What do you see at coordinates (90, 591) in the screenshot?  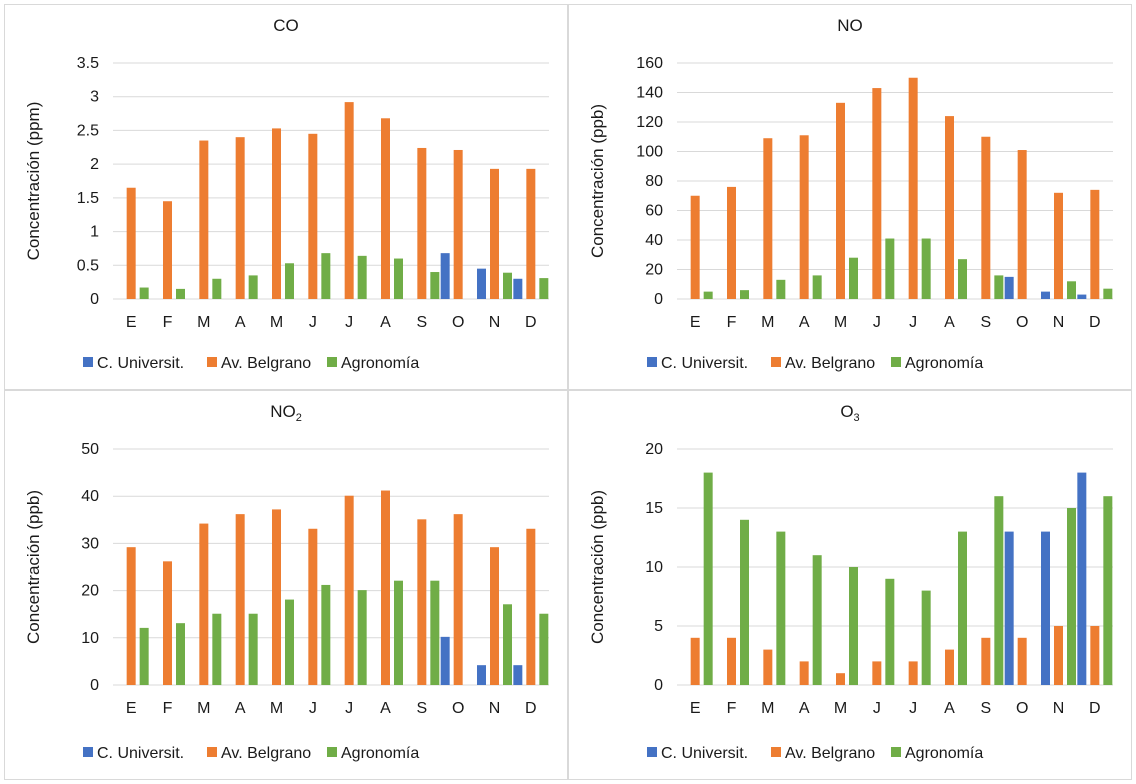 I see `y-tick-label: 20` at bounding box center [90, 591].